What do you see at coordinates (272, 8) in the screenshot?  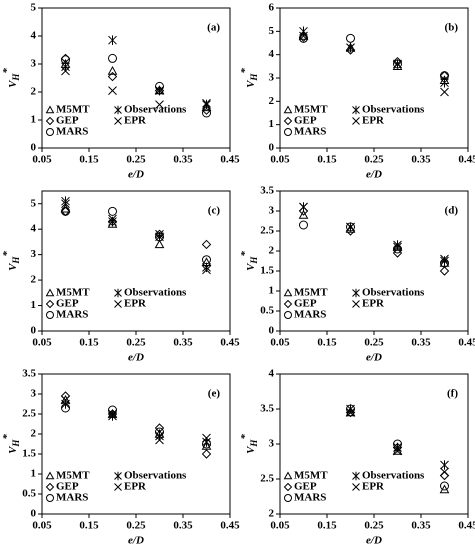 I see `y-tick-label: 6` at bounding box center [272, 8].